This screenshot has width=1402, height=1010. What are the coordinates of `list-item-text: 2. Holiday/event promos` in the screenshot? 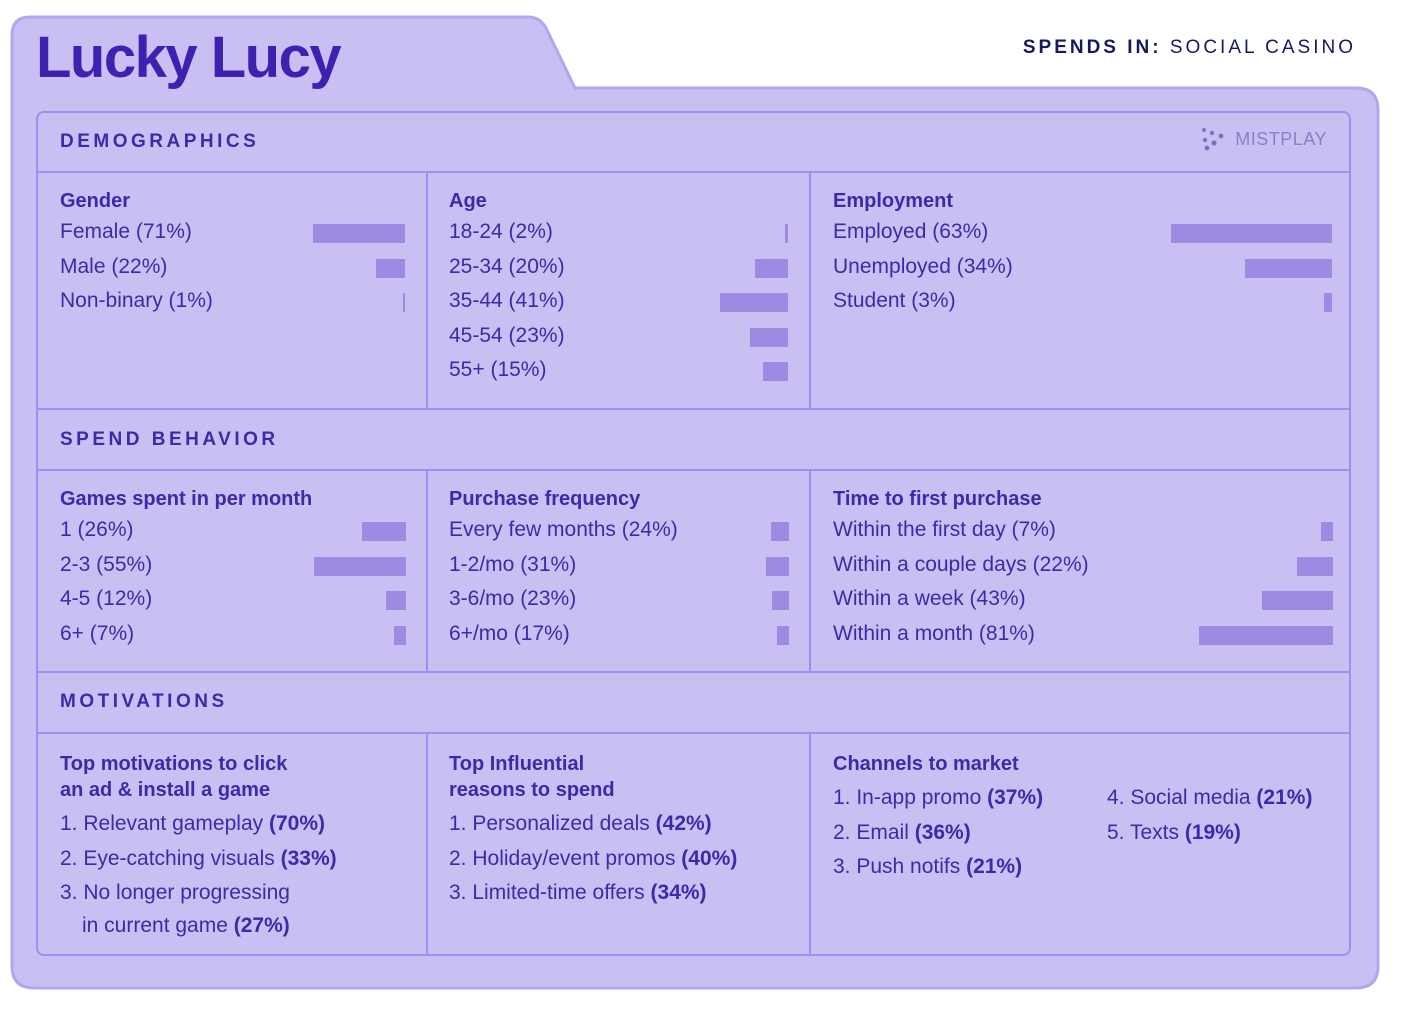 It's located at (565, 858).